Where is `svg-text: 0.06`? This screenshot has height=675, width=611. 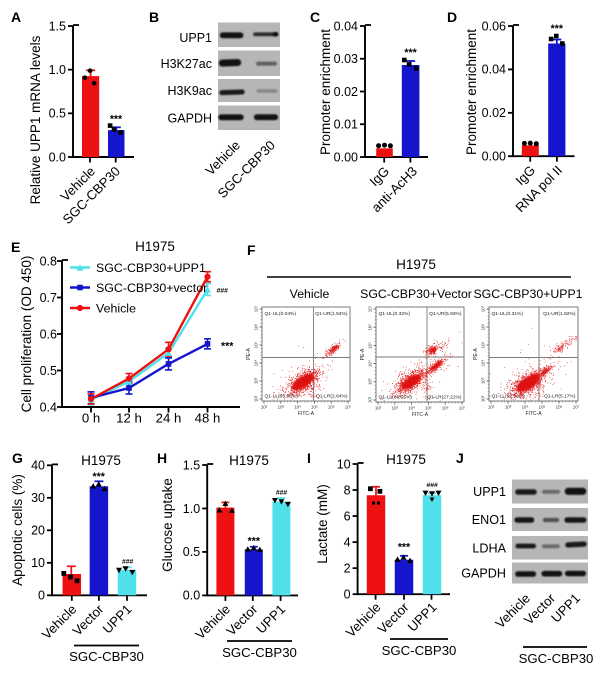
svg-text: 0.06 is located at coordinates (494, 26).